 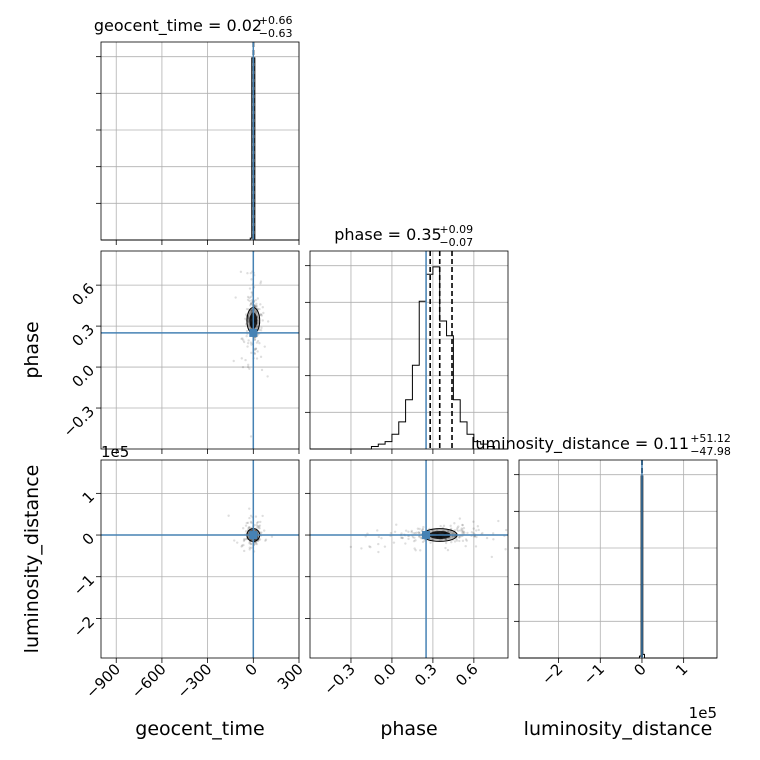 I want to click on panel-frame-hist-geocent_time, so click(x=200, y=141).